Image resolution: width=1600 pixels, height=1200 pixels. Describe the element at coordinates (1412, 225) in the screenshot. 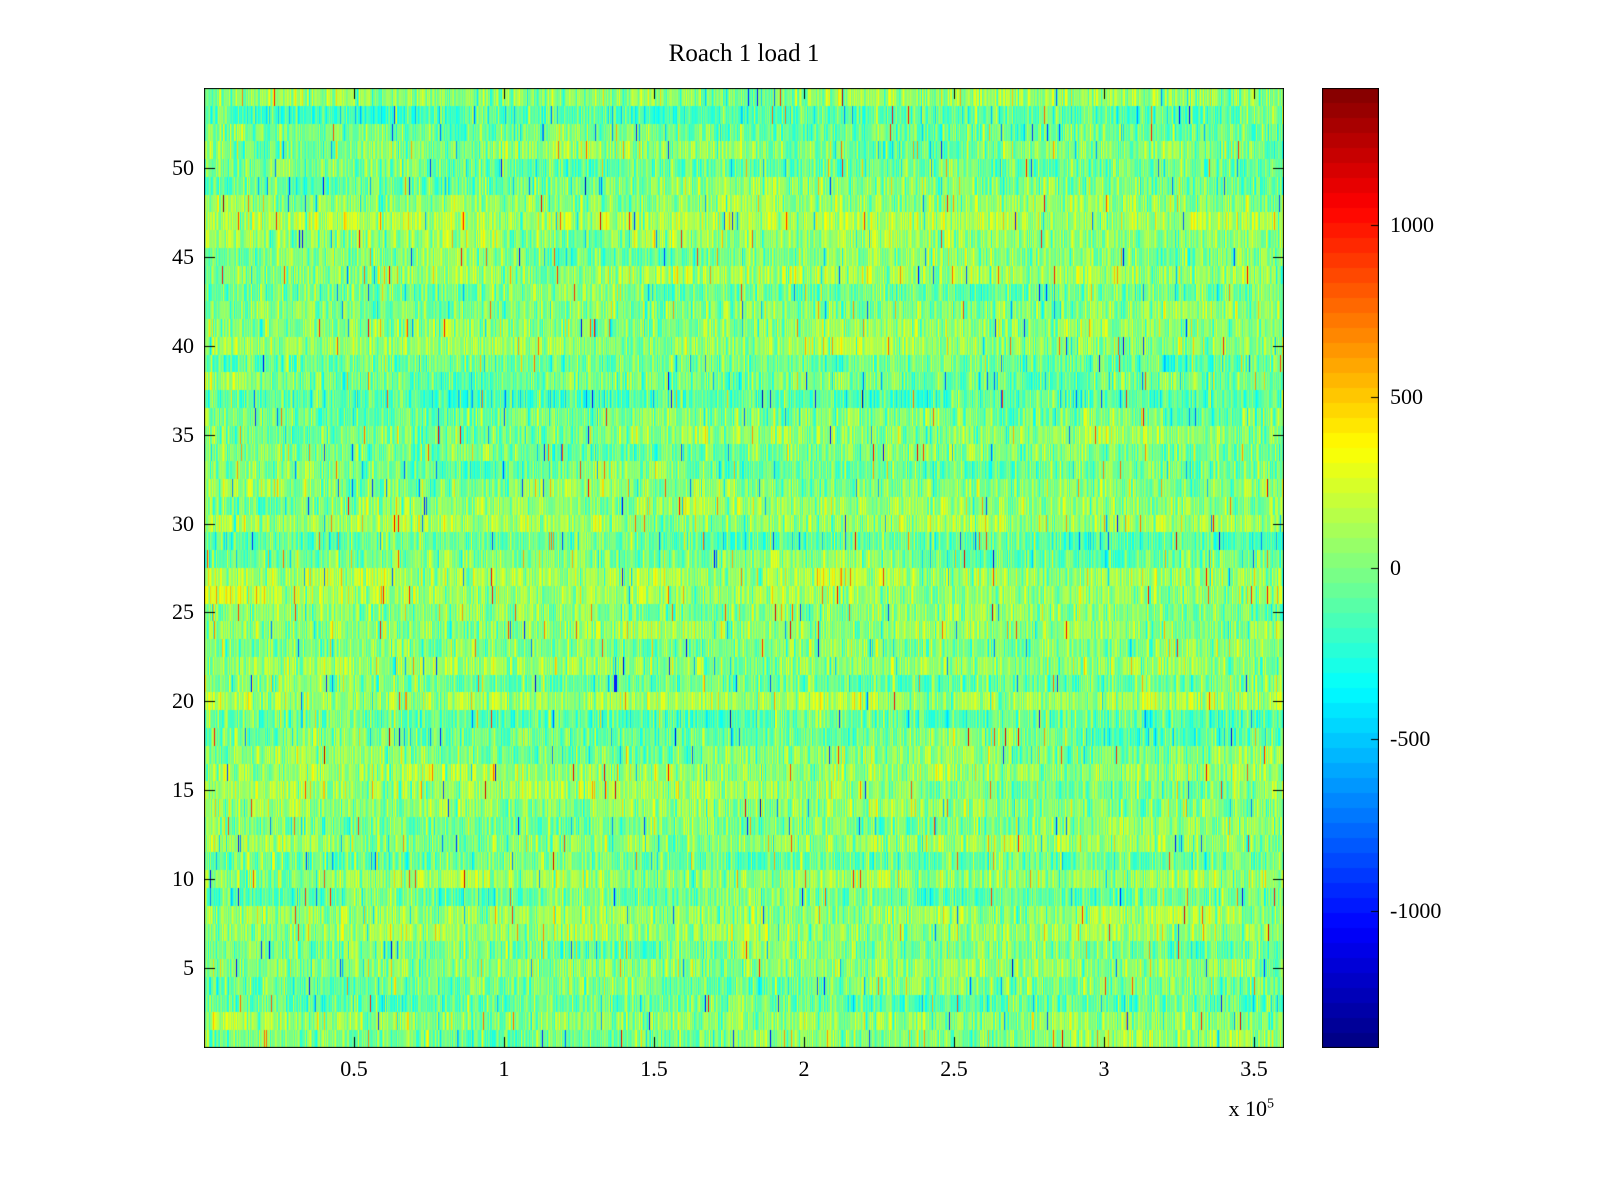

I see `colorbar-tick-label: 1000` at that location.